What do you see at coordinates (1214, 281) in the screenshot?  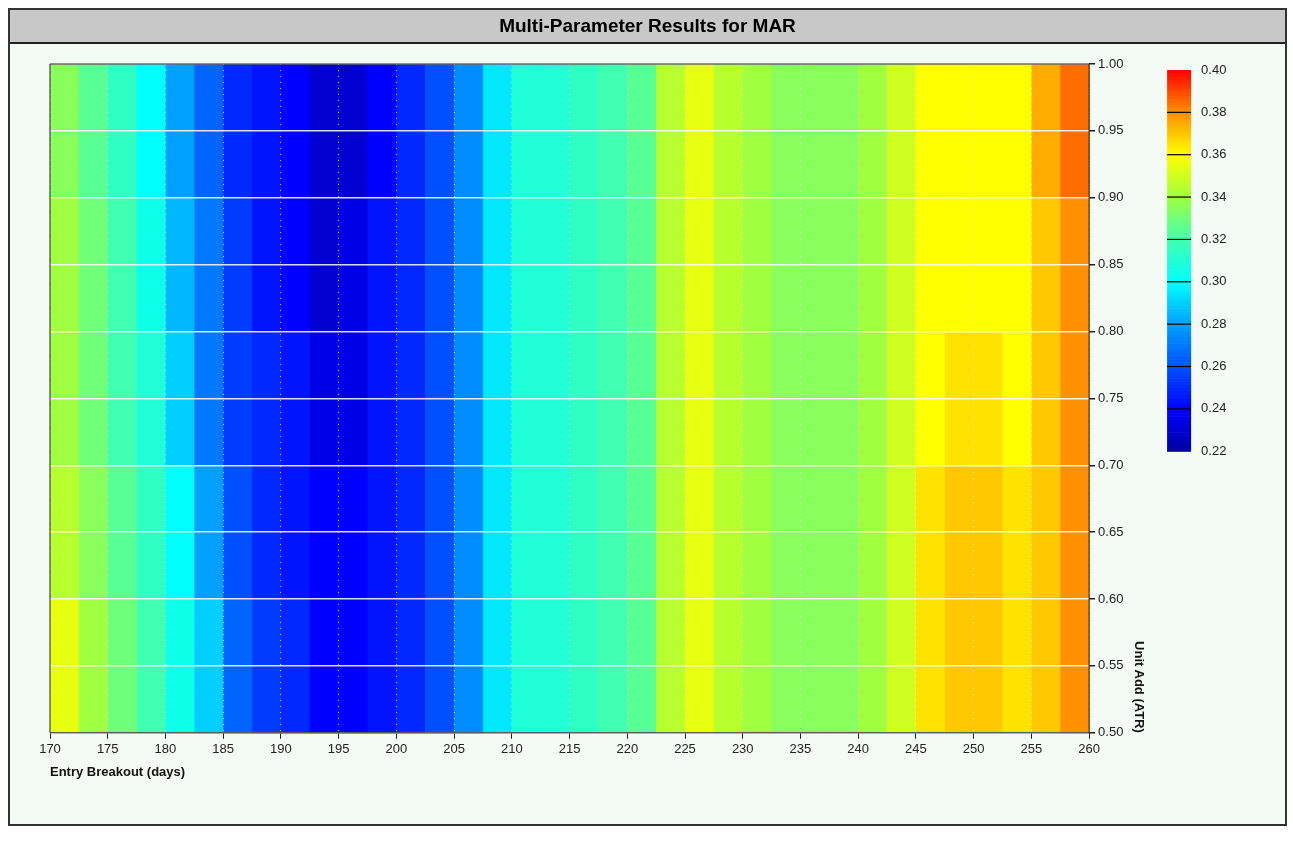 I see `color-bar-label: 0.30` at bounding box center [1214, 281].